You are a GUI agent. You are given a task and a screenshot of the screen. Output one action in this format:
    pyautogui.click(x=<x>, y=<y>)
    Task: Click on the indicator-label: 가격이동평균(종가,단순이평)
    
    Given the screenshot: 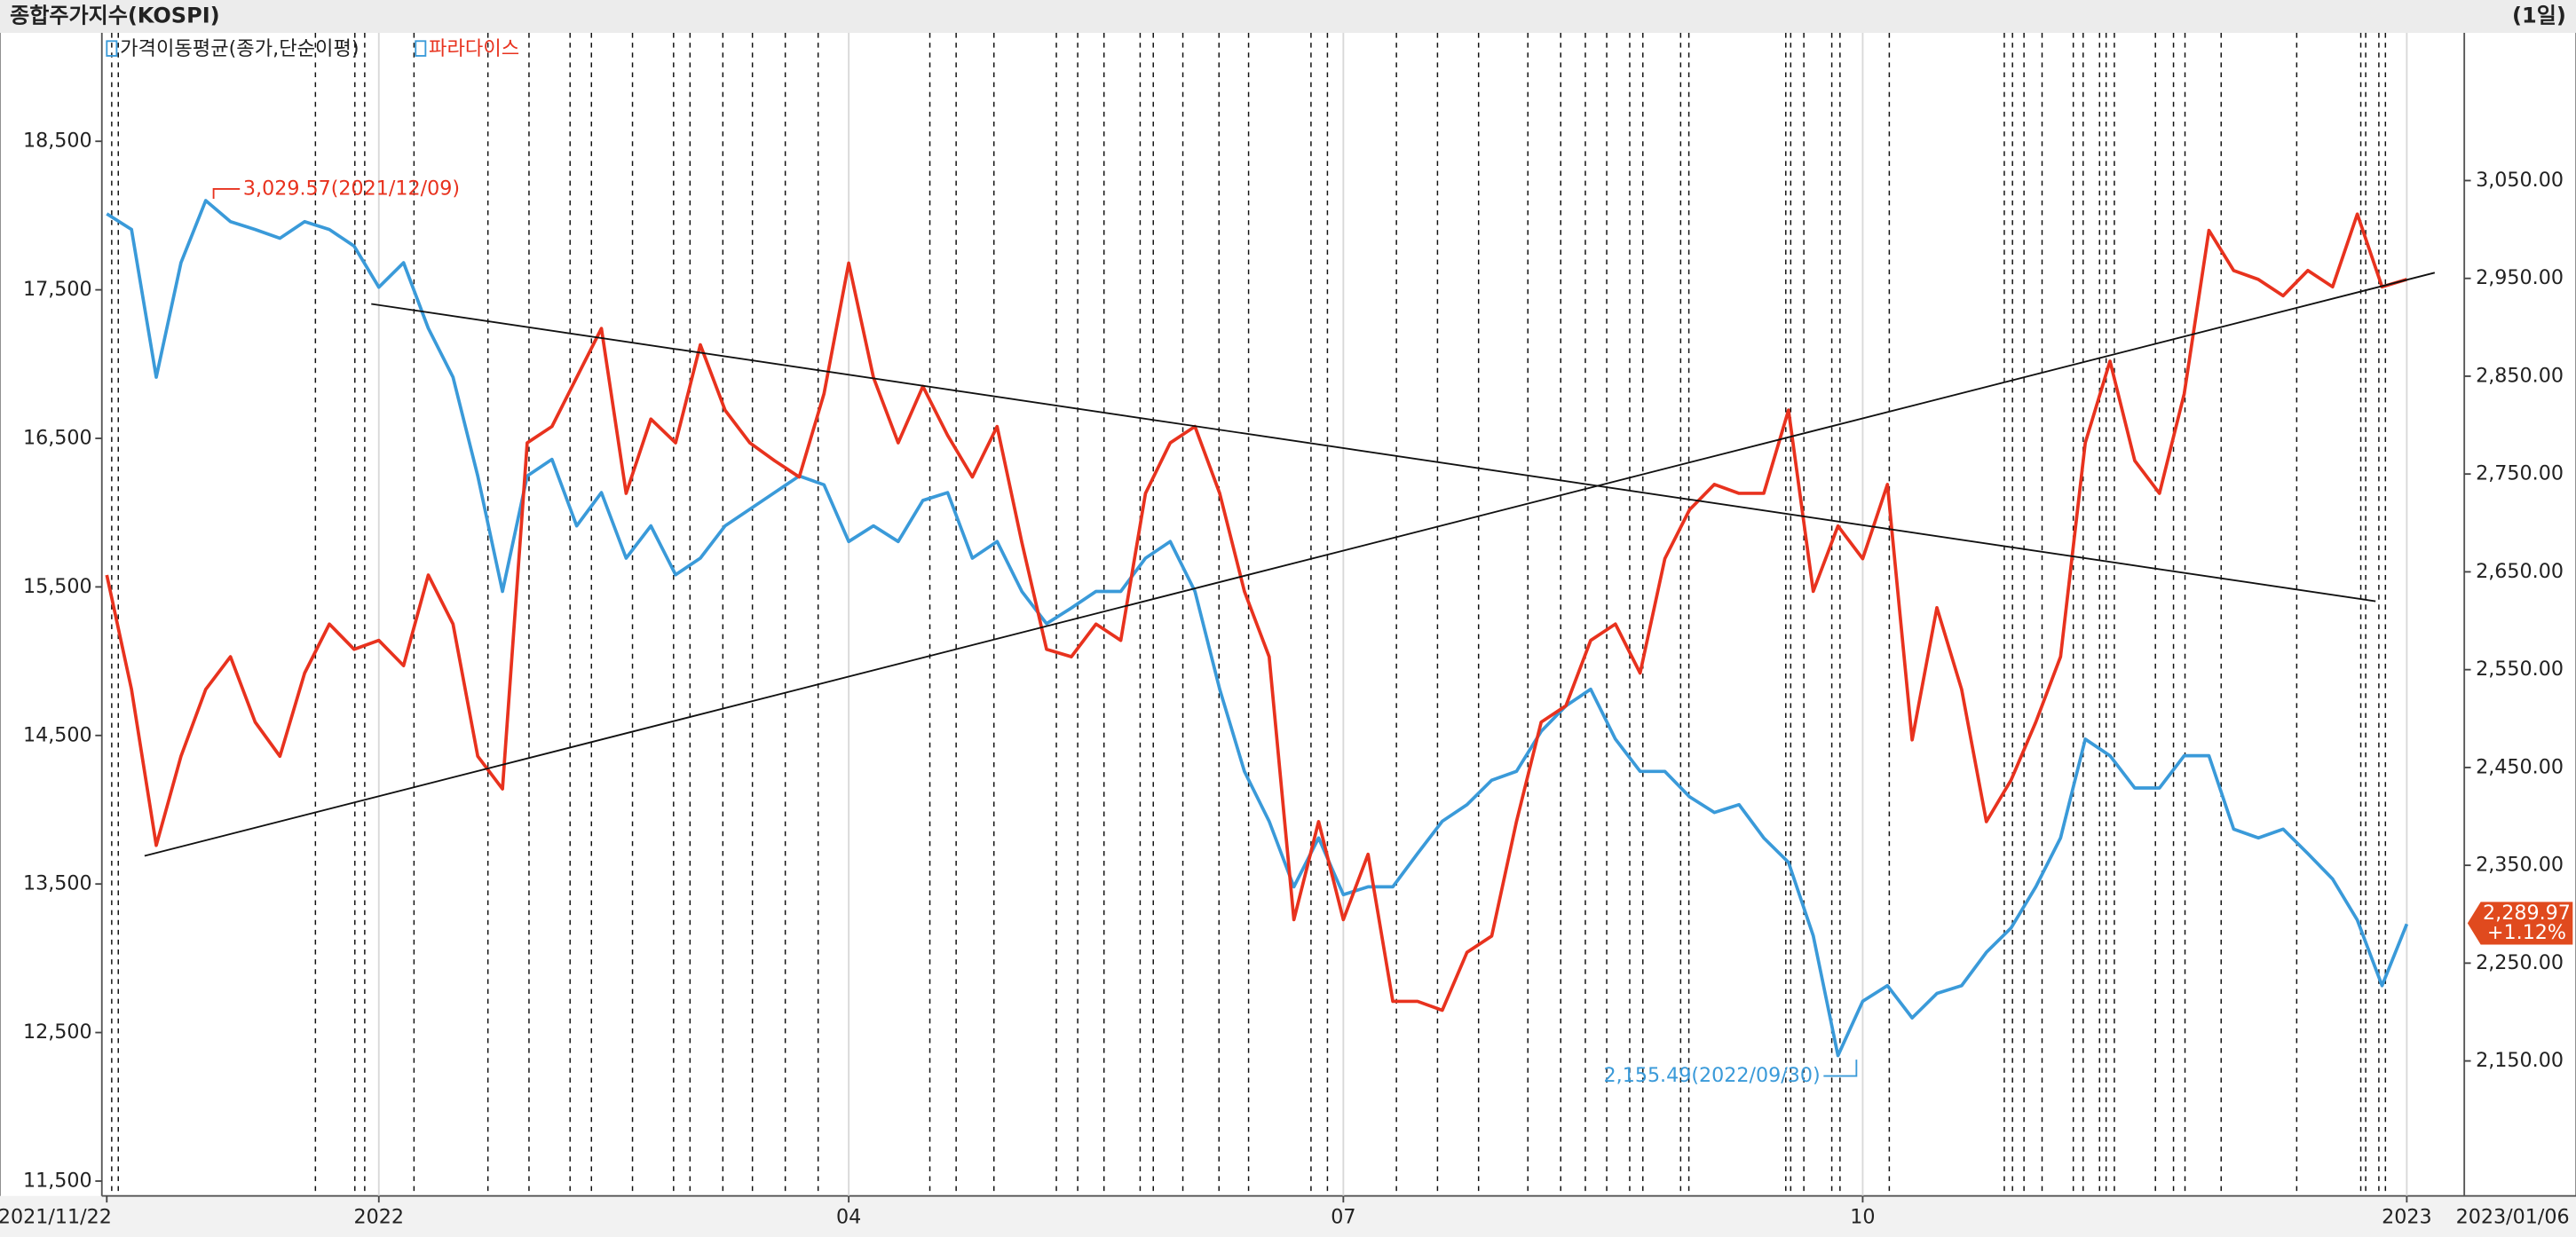 What is the action you would take?
    pyautogui.click(x=239, y=48)
    